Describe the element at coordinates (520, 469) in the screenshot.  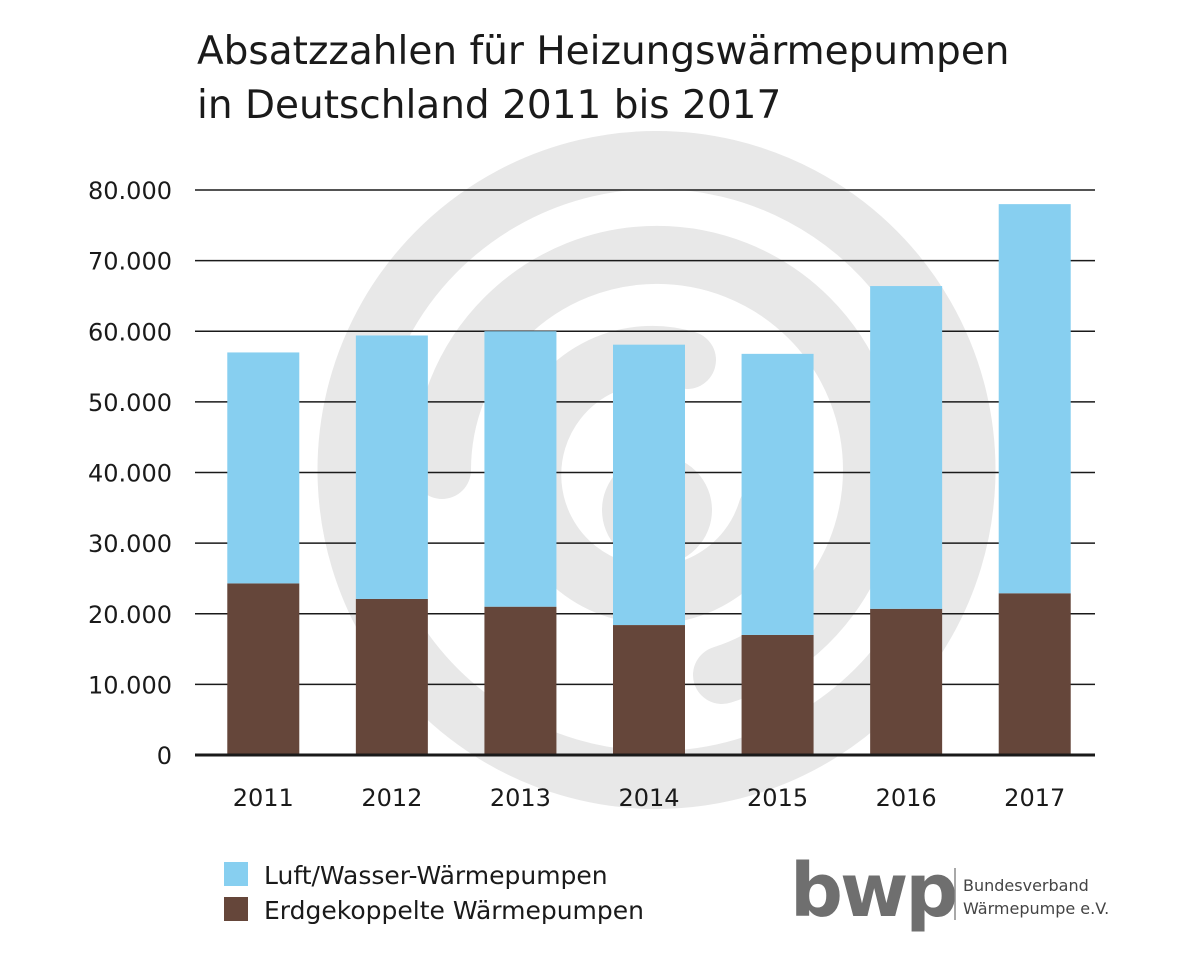
I see `bar-segment-luft-wasser-2013` at that location.